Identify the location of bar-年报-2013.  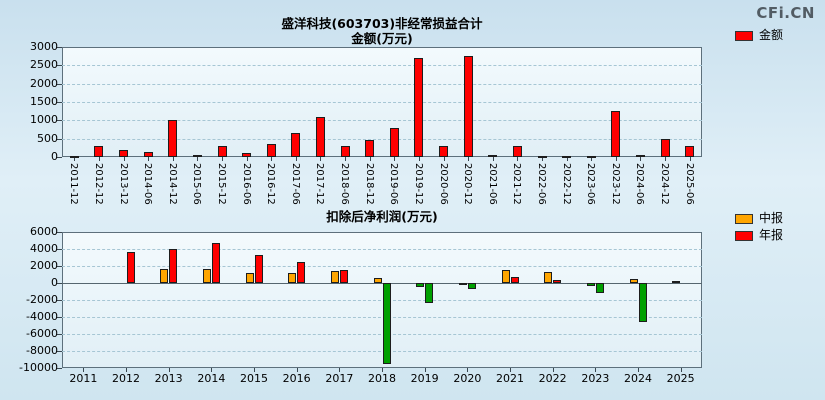
(173, 266).